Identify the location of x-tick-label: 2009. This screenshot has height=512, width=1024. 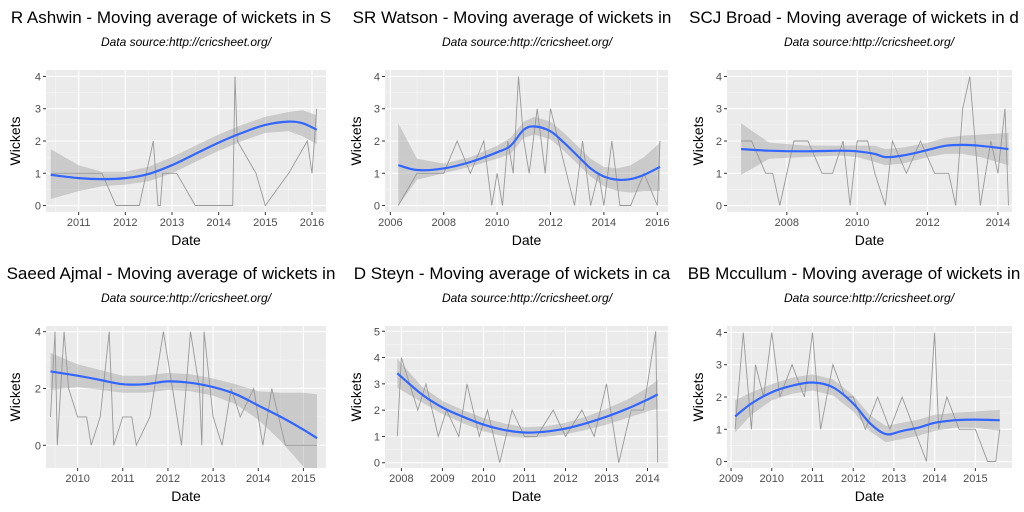
(442, 479).